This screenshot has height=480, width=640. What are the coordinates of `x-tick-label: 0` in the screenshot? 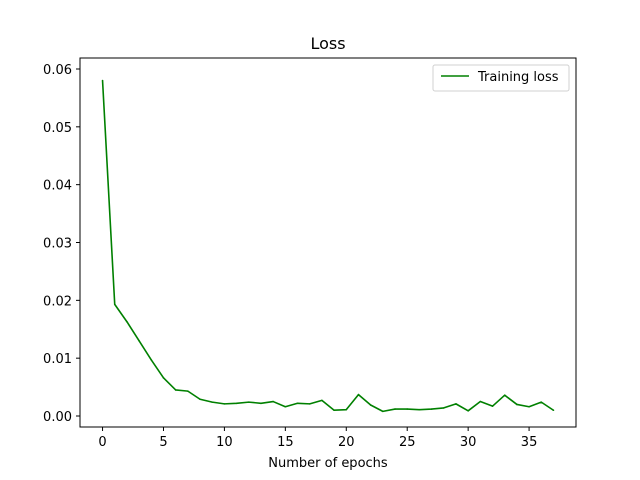 It's located at (102, 442).